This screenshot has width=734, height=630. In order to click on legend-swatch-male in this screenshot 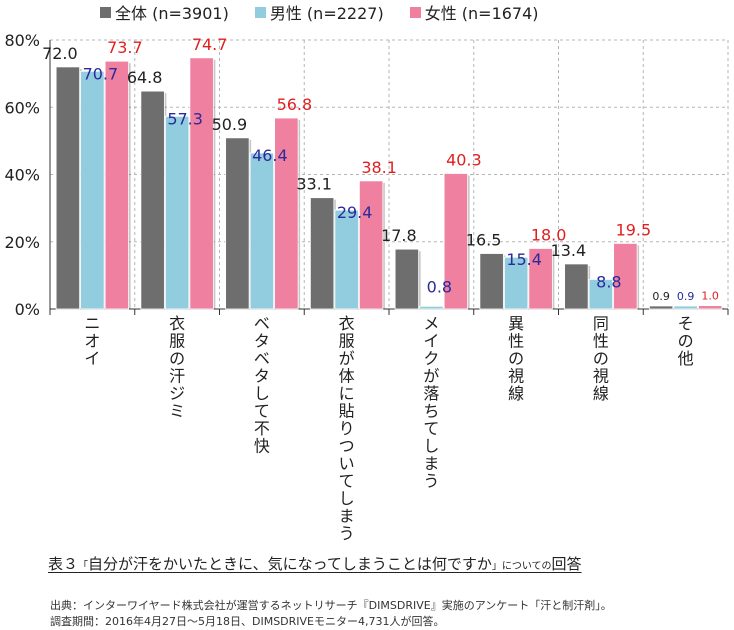, I will do `click(260, 12)`.